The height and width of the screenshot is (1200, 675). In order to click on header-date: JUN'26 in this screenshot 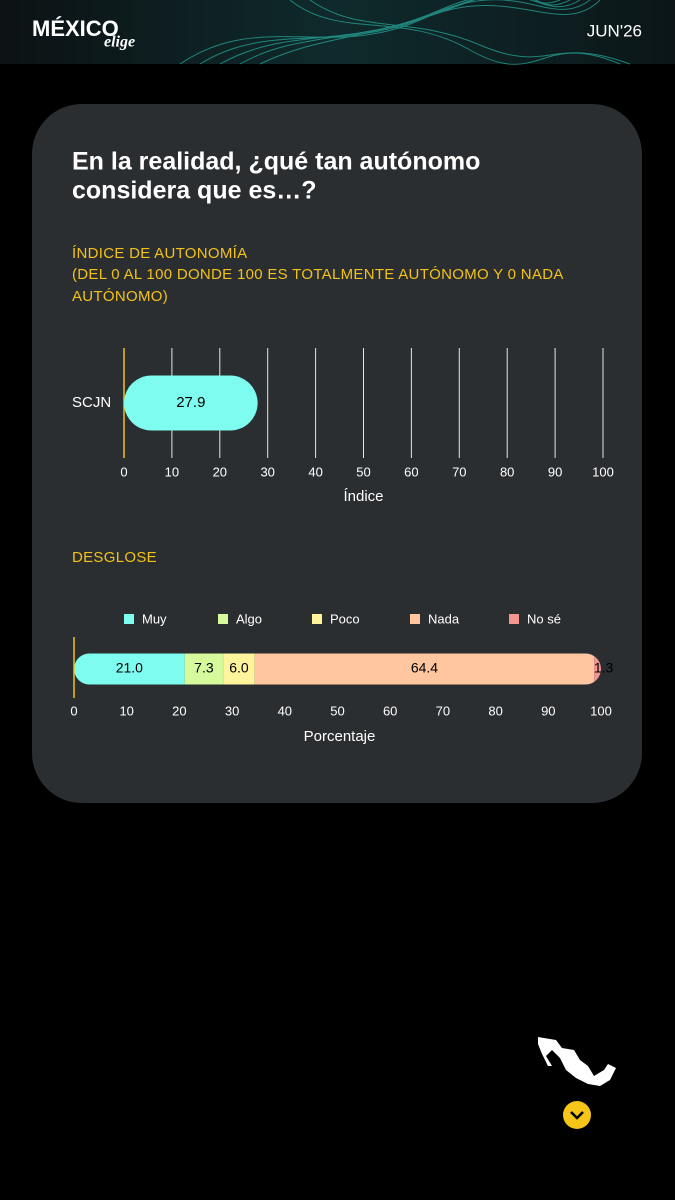, I will do `click(614, 30)`.